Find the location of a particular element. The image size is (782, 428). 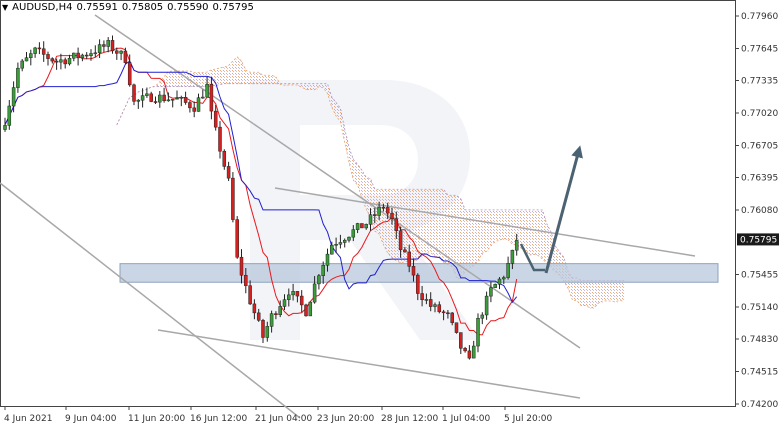

price-tick-label: 0.74200 is located at coordinates (759, 405).